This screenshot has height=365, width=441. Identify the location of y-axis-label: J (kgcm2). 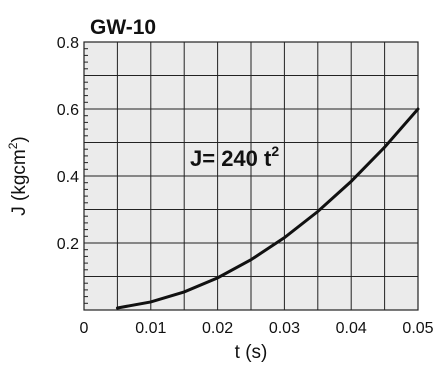
(18, 176).